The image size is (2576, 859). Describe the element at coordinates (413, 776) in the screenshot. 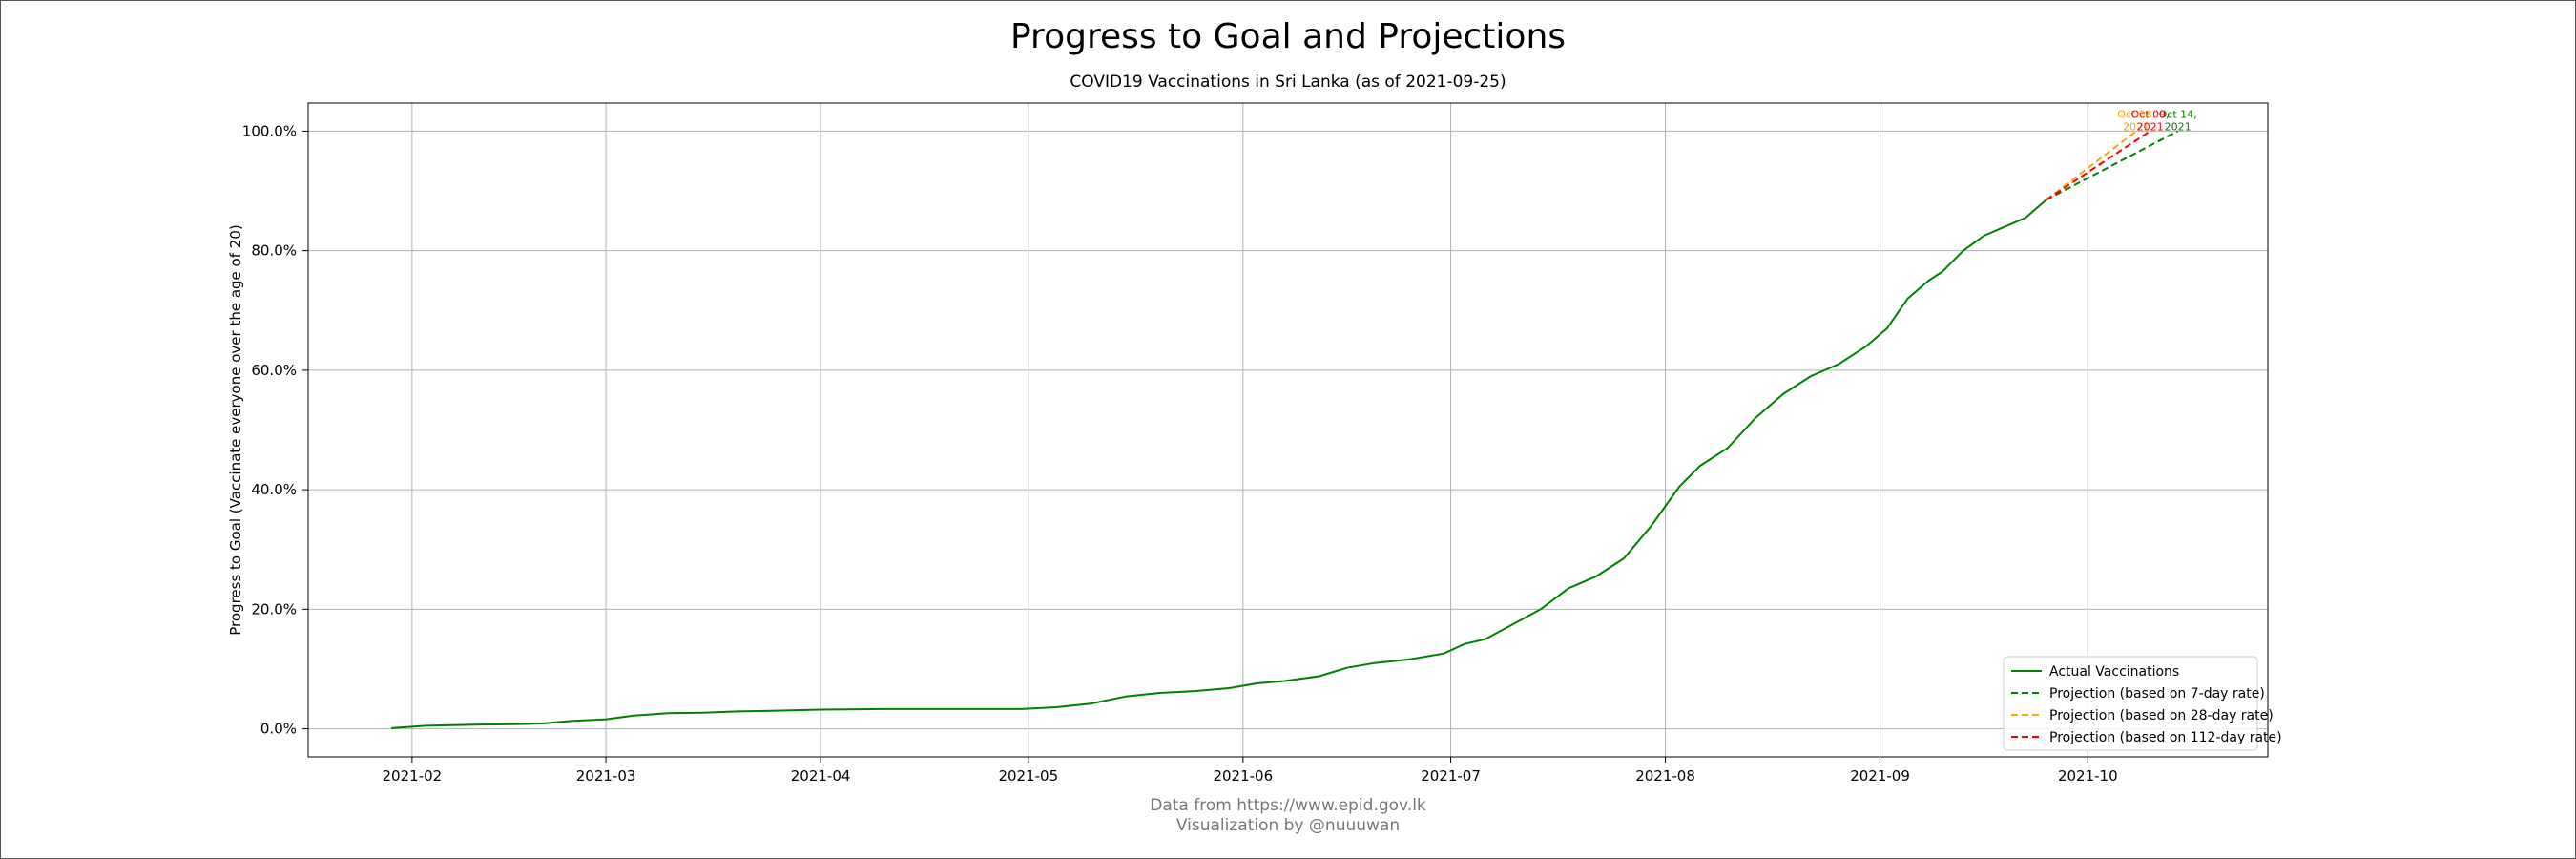

I see `x-tick-label: 2021-02` at that location.